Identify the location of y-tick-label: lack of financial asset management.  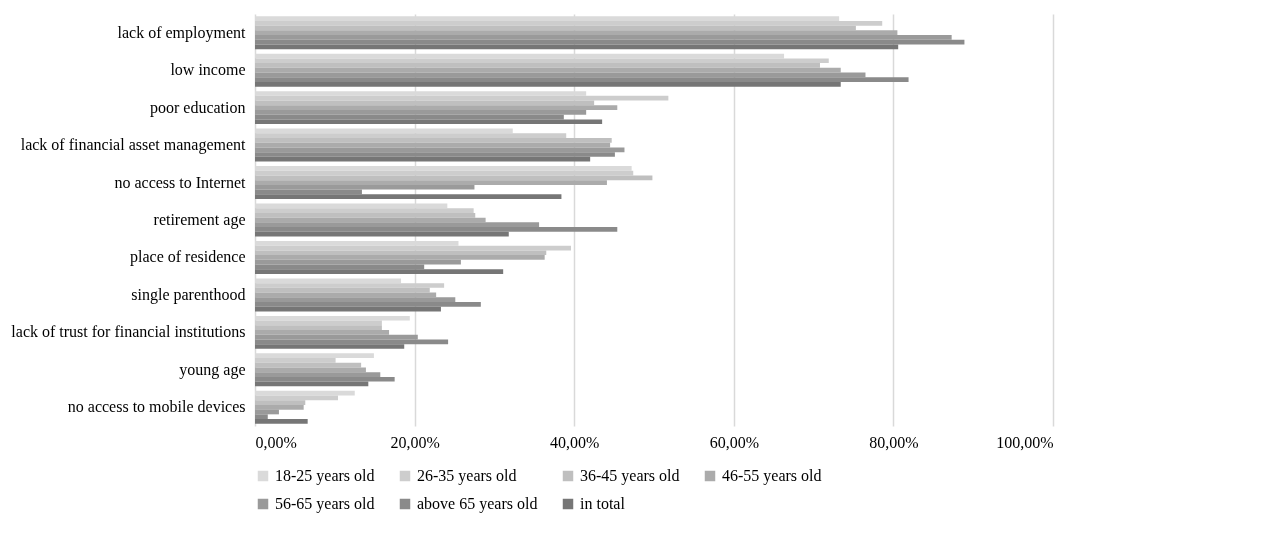
(133, 145).